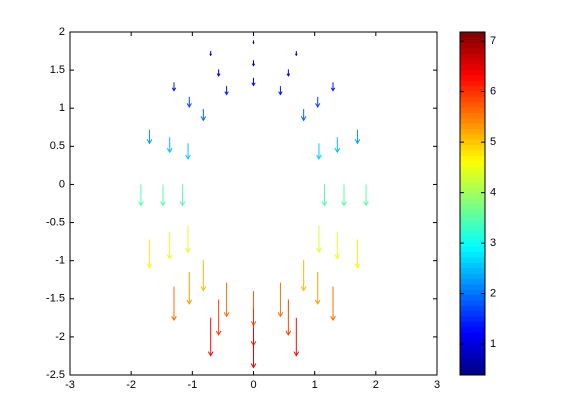 The image size is (561, 420). What do you see at coordinates (493, 294) in the screenshot?
I see `colorbar-tick-label: 2` at bounding box center [493, 294].